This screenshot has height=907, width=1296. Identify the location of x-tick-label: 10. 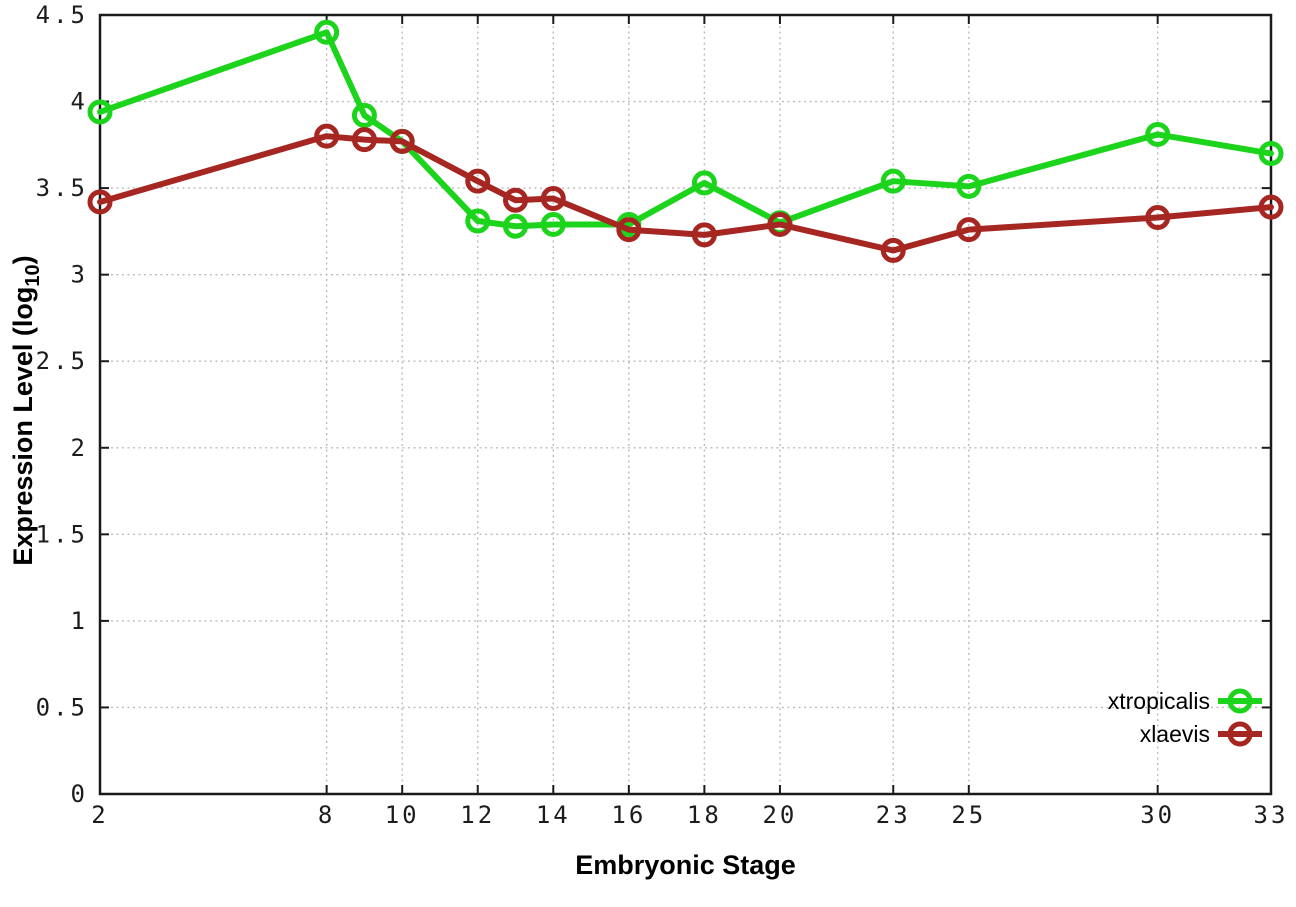
(402, 815).